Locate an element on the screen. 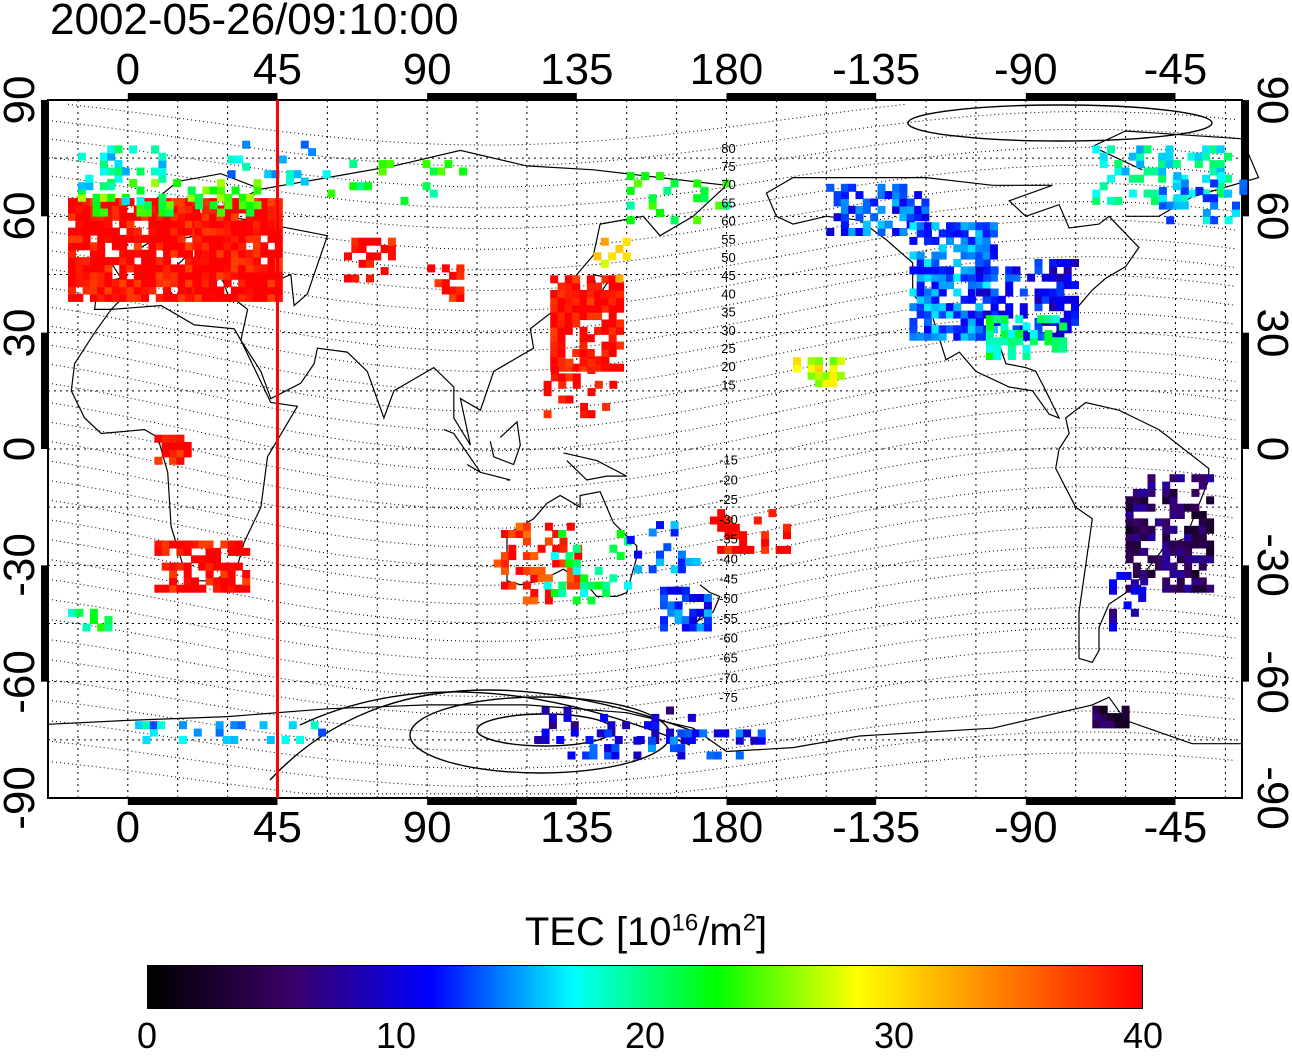 Image resolution: width=1292 pixels, height=1057 pixels. contour-label: 60 is located at coordinates (728, 221).